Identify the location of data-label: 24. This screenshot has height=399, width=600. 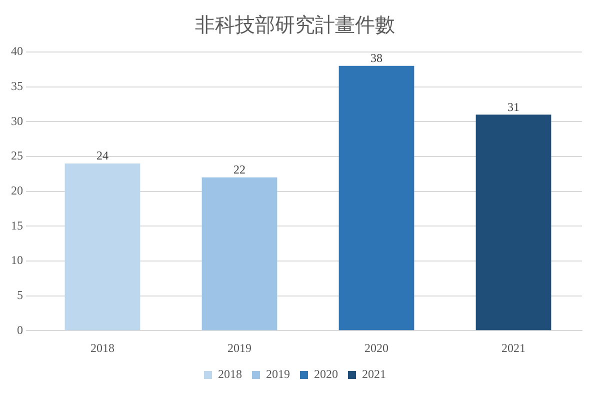
(102, 155).